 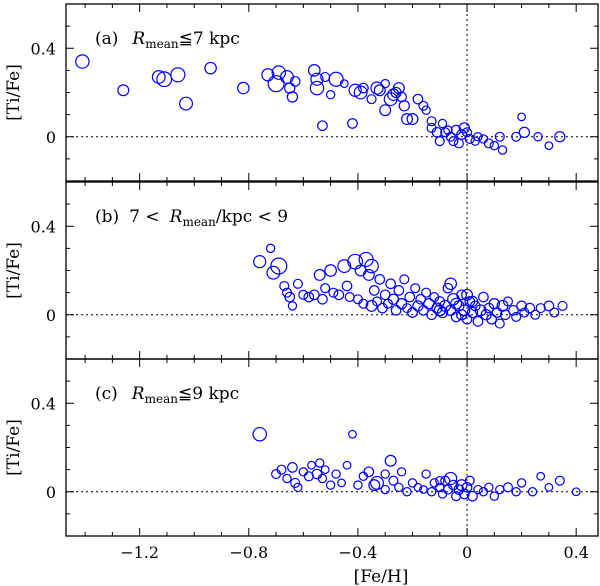 I want to click on annotation-sym: R, so click(x=138, y=39).